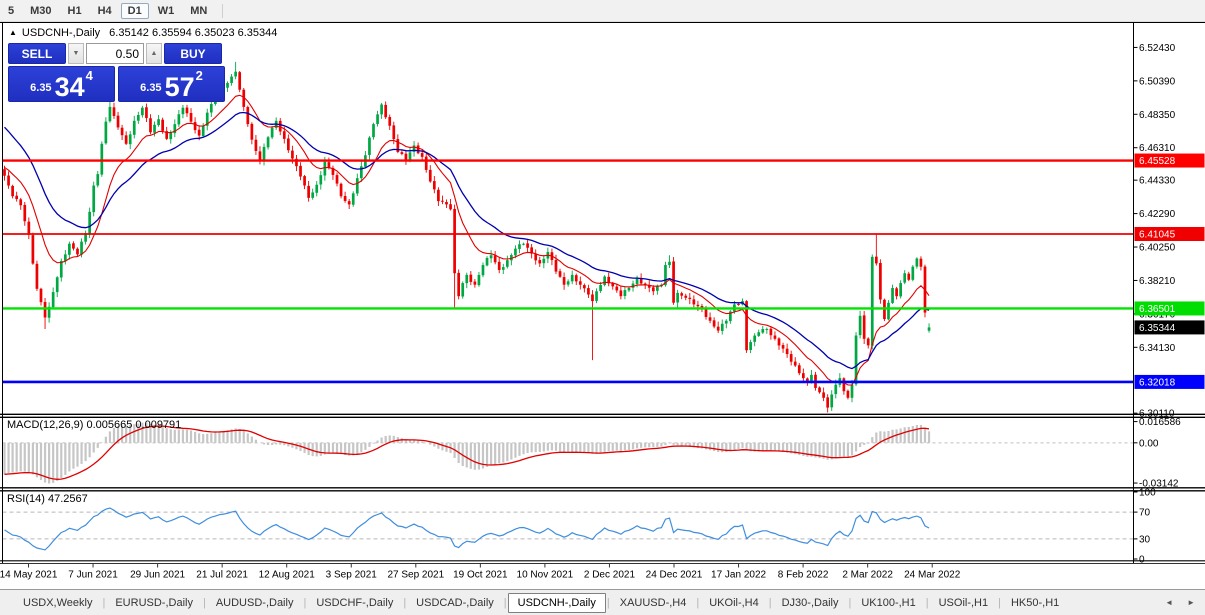 This screenshot has height=615, width=1205. I want to click on scroll-tabs-left-icon: ◄, so click(1169, 602).